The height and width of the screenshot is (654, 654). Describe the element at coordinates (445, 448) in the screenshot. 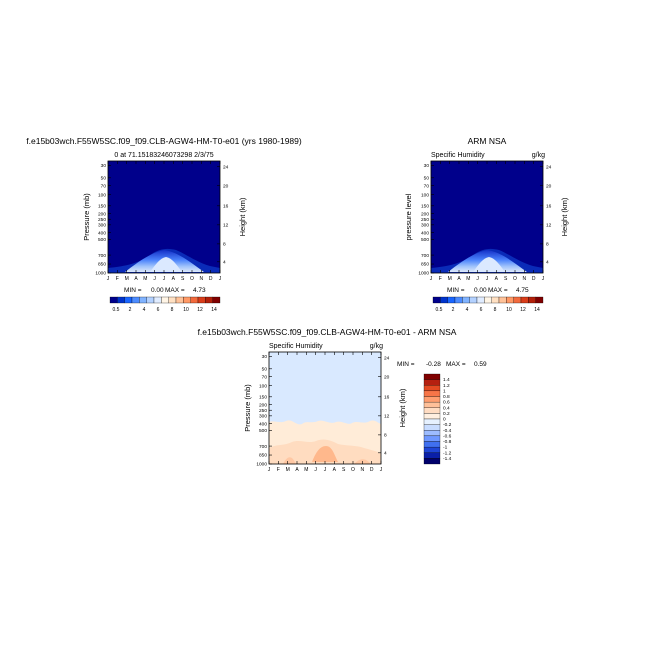

I see `colorbar-tick-label: -1` at that location.